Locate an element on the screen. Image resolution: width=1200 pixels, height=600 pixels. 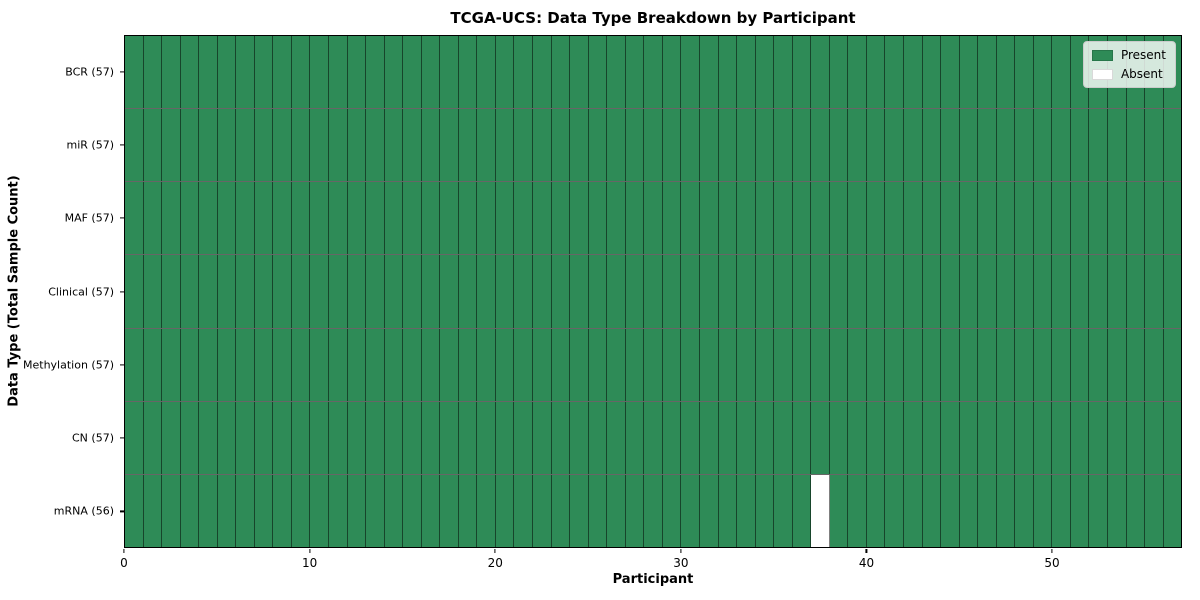
y-tick-mark is located at coordinates (122, 145).